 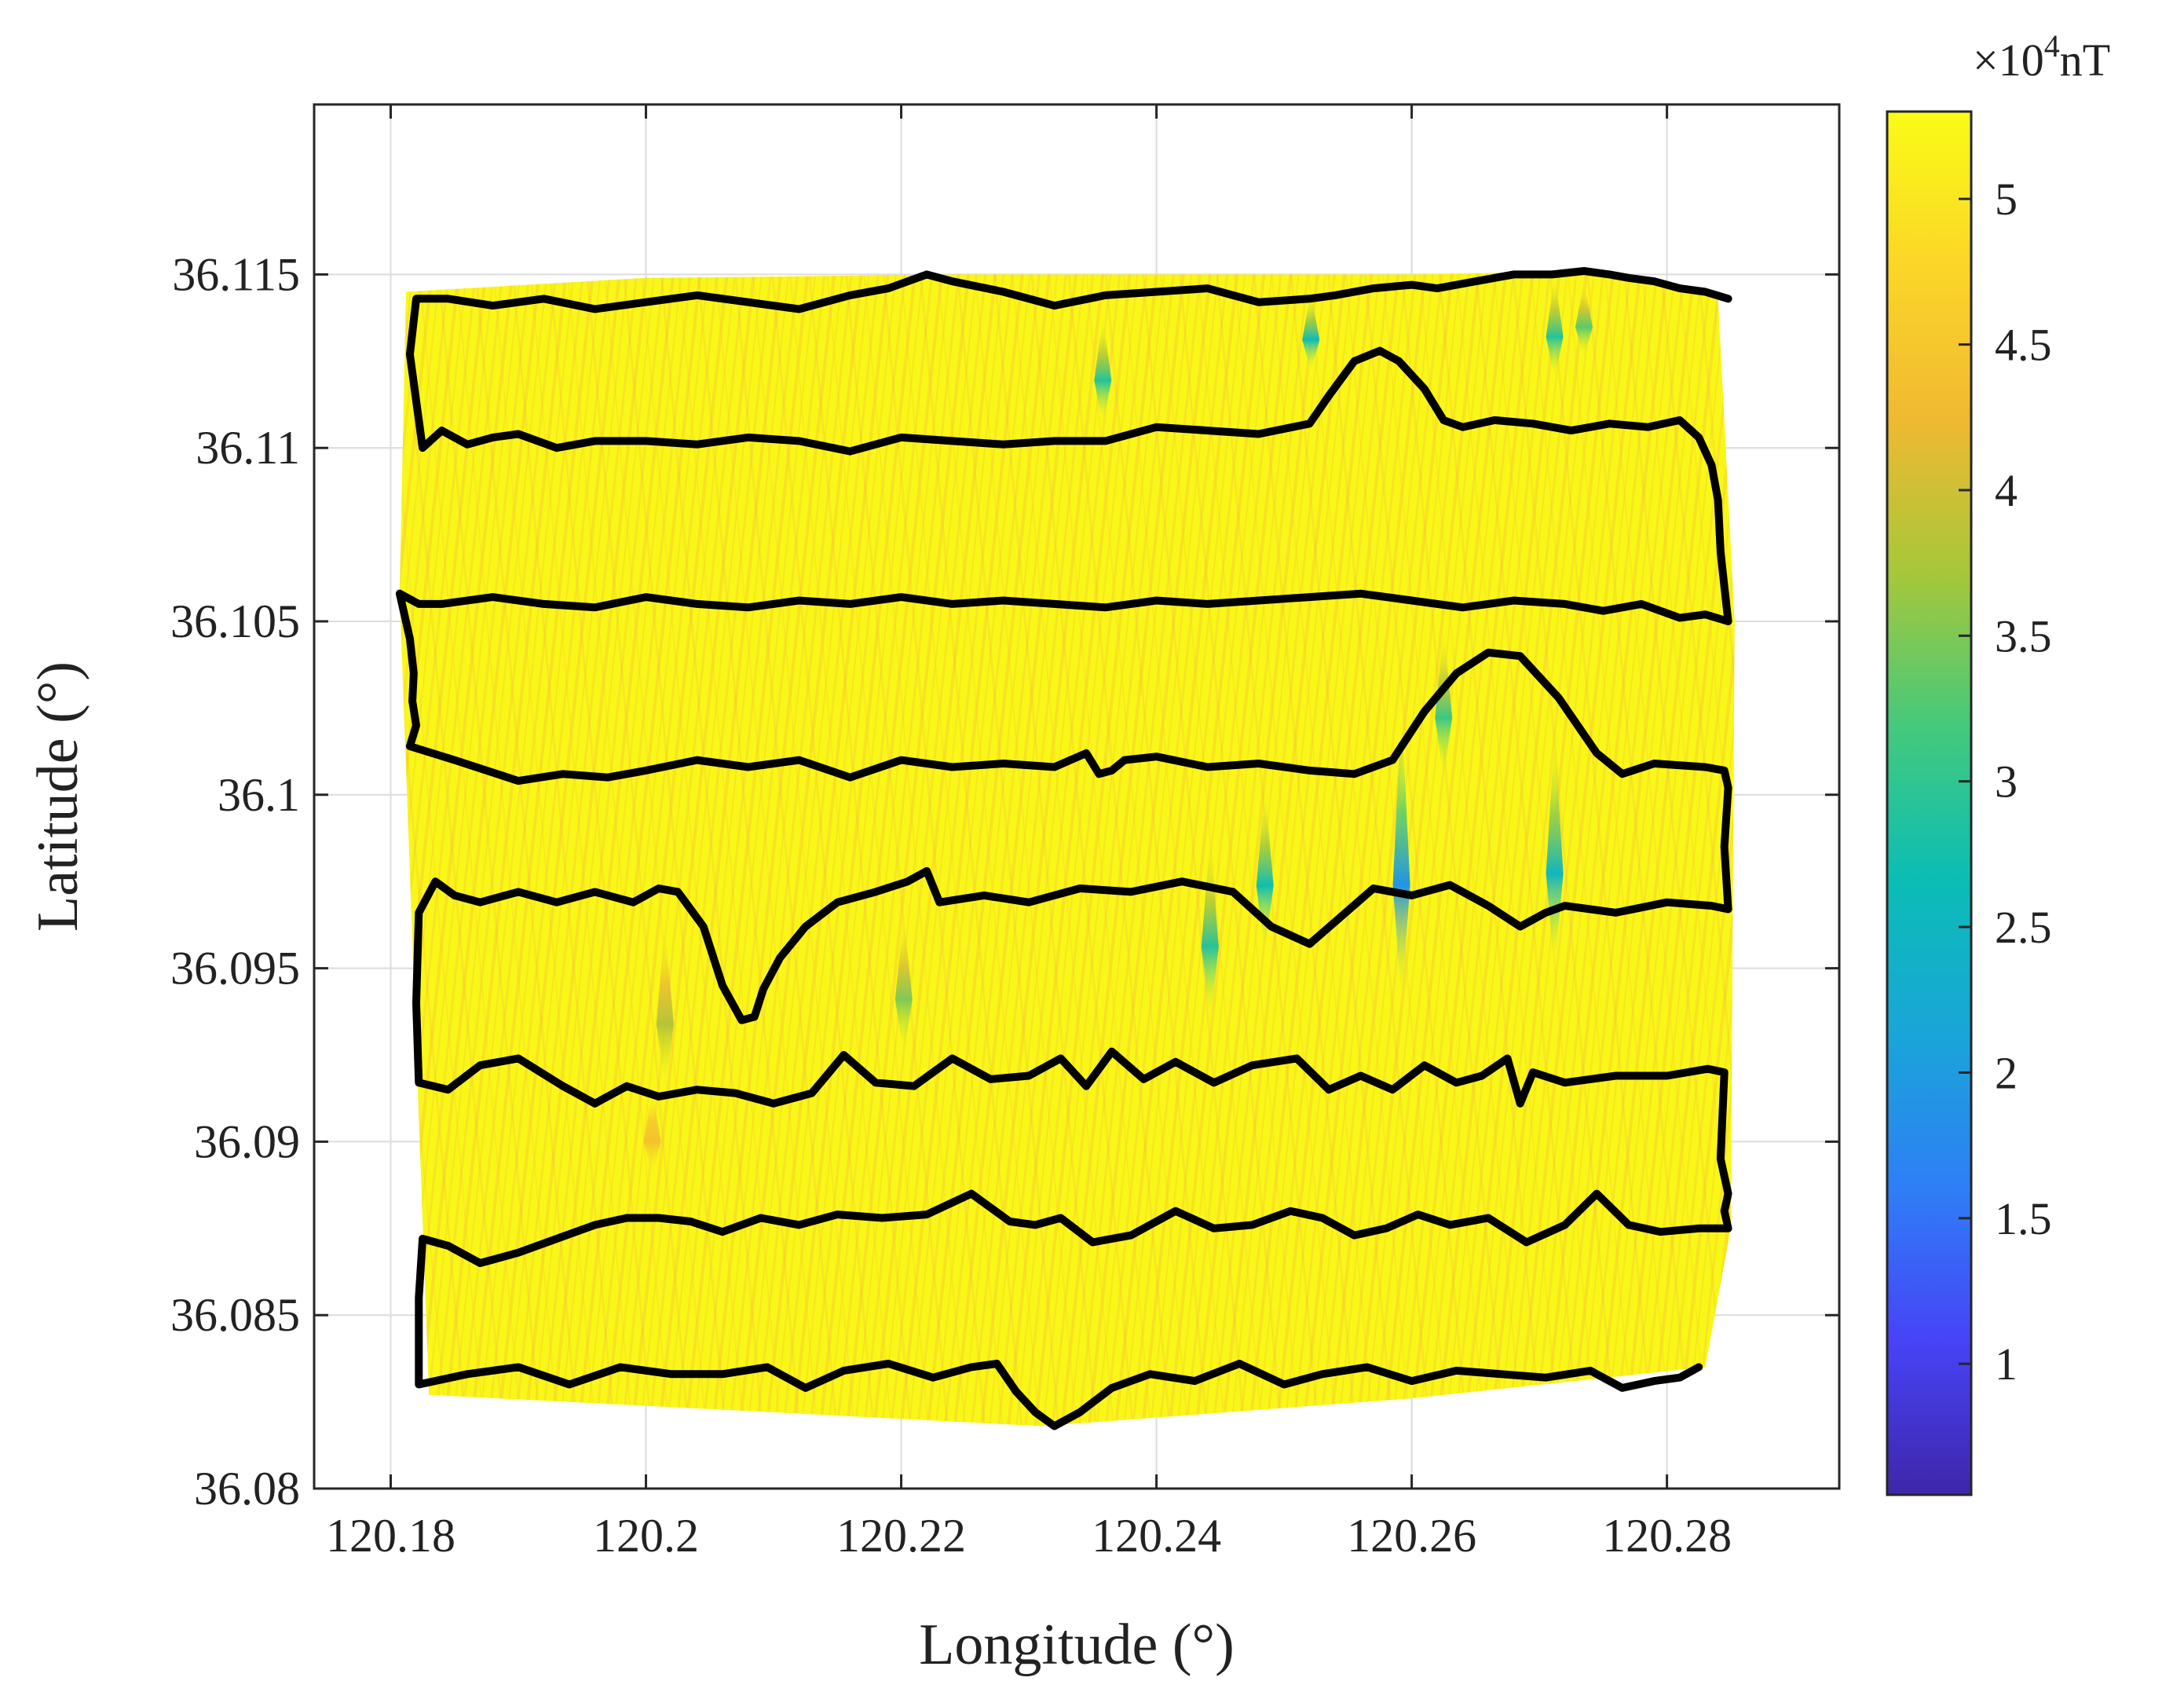 I want to click on colorbar-tick-label-1: 1.5, so click(x=2023, y=1219).